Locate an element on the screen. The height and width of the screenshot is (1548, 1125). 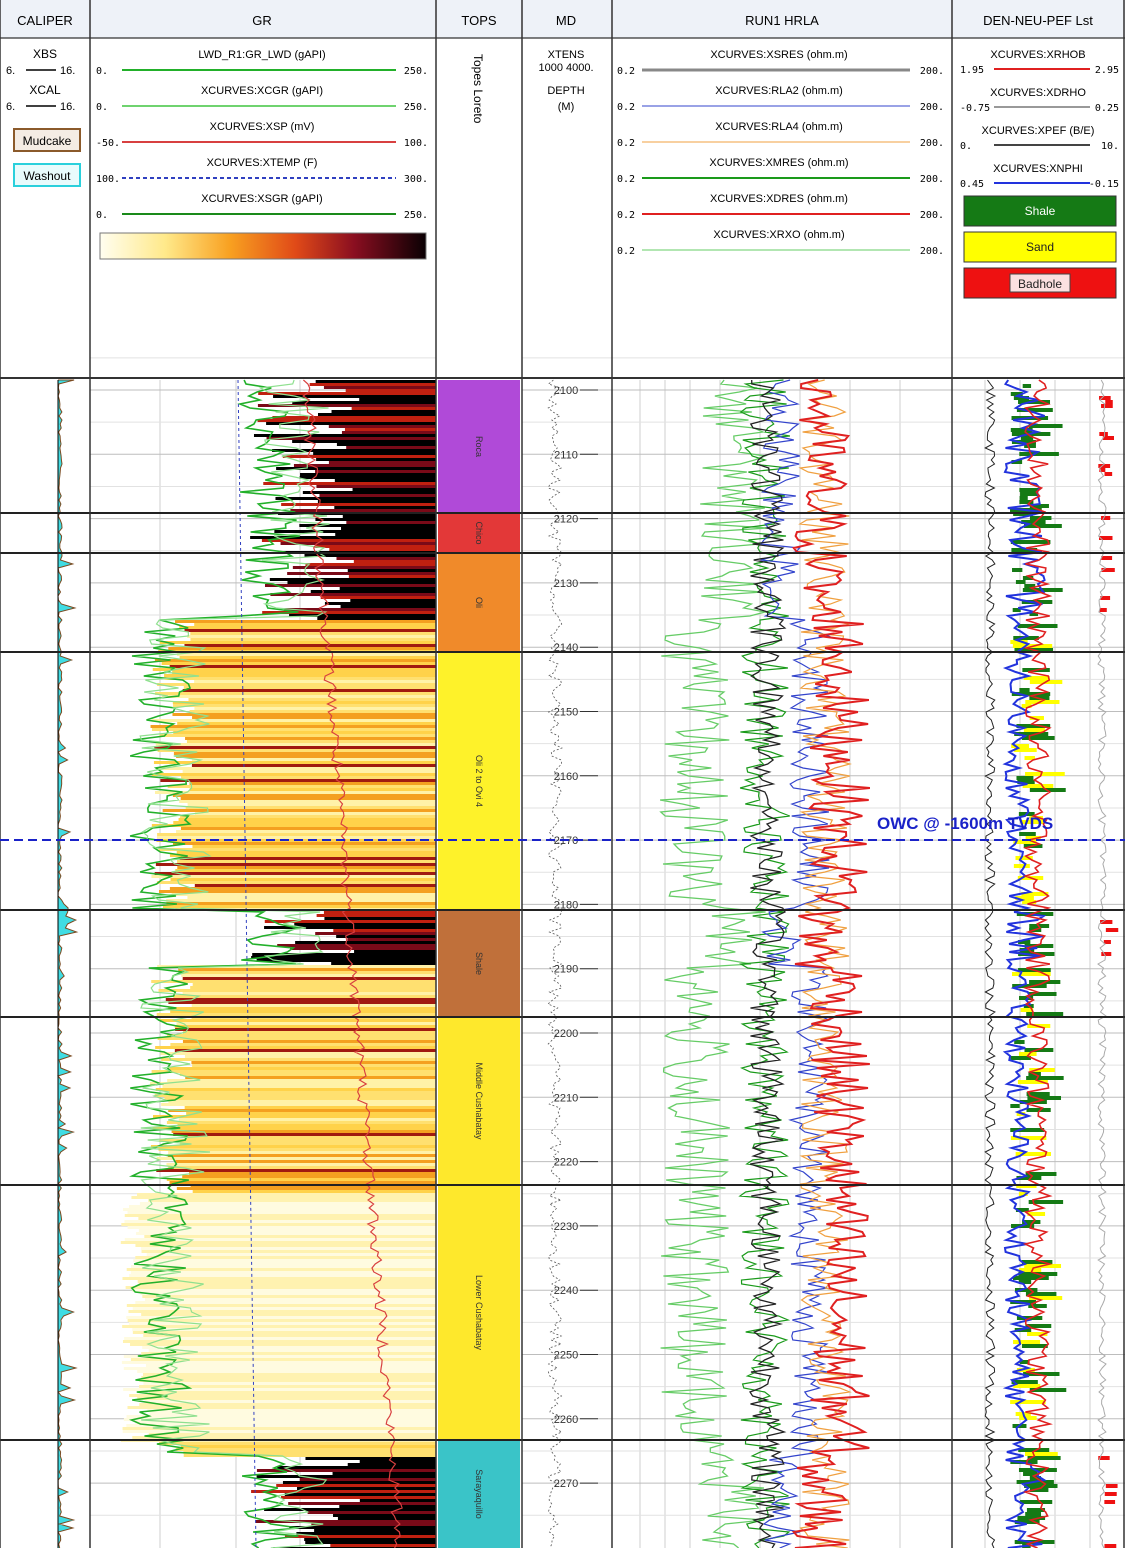
md-depth-label: DEPTH is located at coordinates (565, 91).